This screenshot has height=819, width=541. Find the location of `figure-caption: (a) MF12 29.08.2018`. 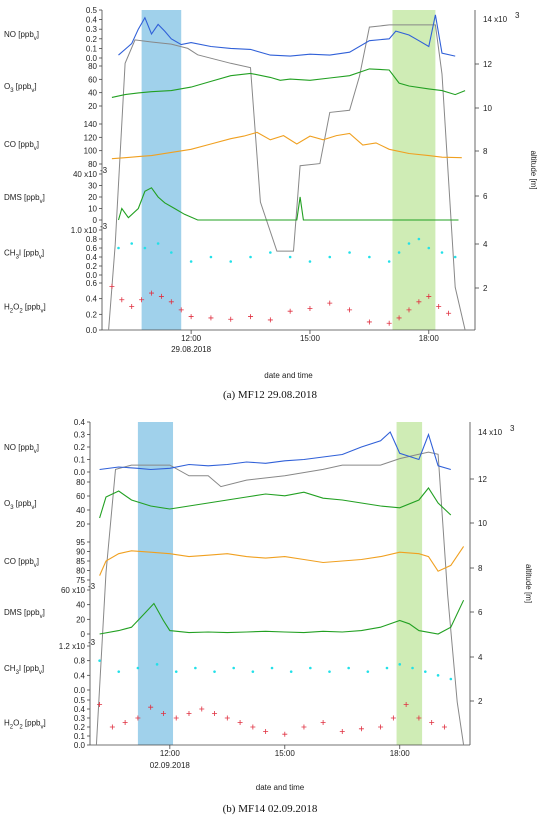

figure-caption: (a) MF12 29.08.2018 is located at coordinates (270, 395).